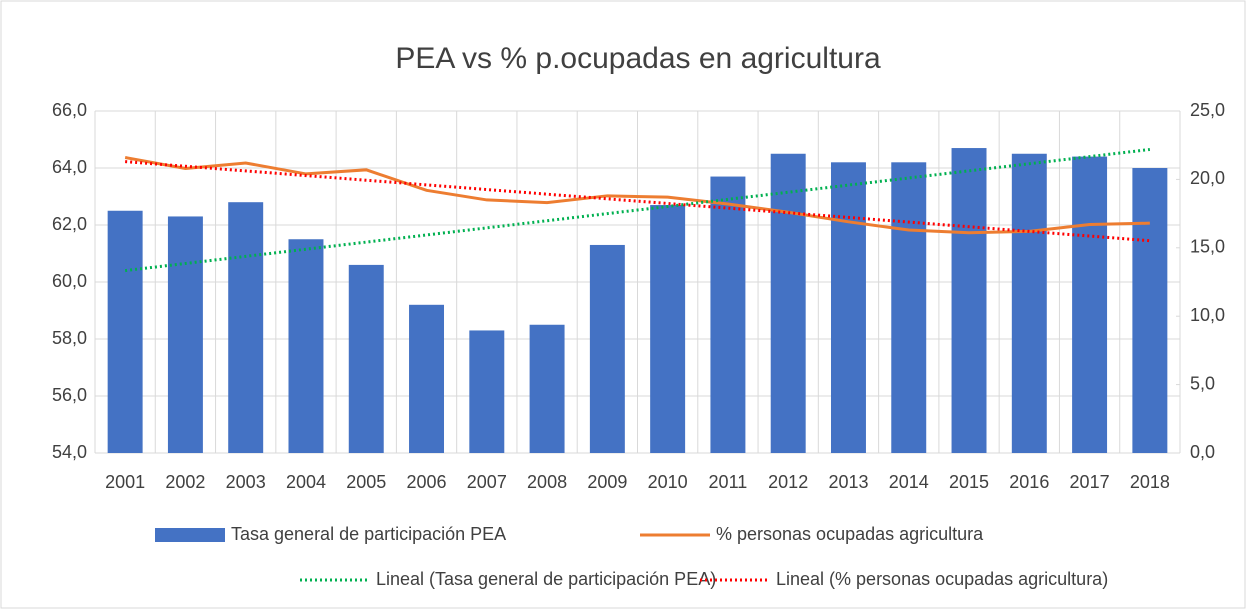  What do you see at coordinates (190, 535) in the screenshot?
I see `legend-swatch` at bounding box center [190, 535].